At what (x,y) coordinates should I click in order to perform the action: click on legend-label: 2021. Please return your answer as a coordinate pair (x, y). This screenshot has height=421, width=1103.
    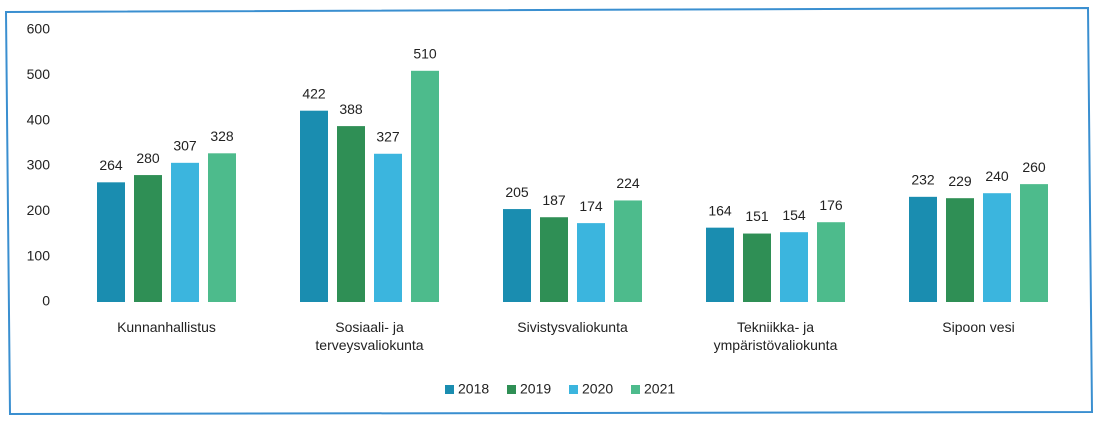
    Looking at the image, I should click on (659, 389).